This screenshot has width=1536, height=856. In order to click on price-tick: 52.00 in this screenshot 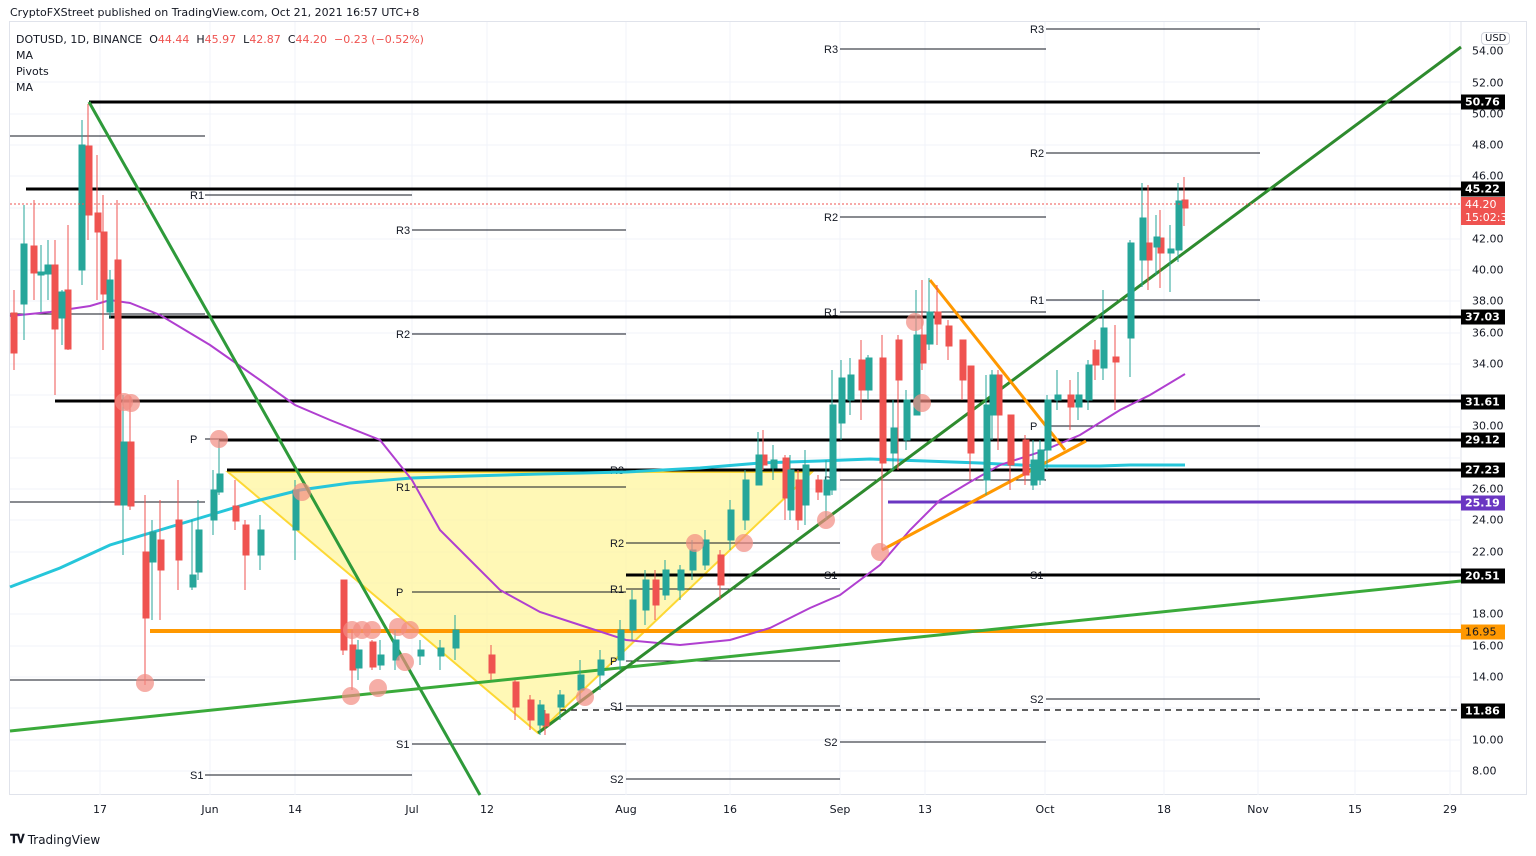, I will do `click(1488, 83)`.